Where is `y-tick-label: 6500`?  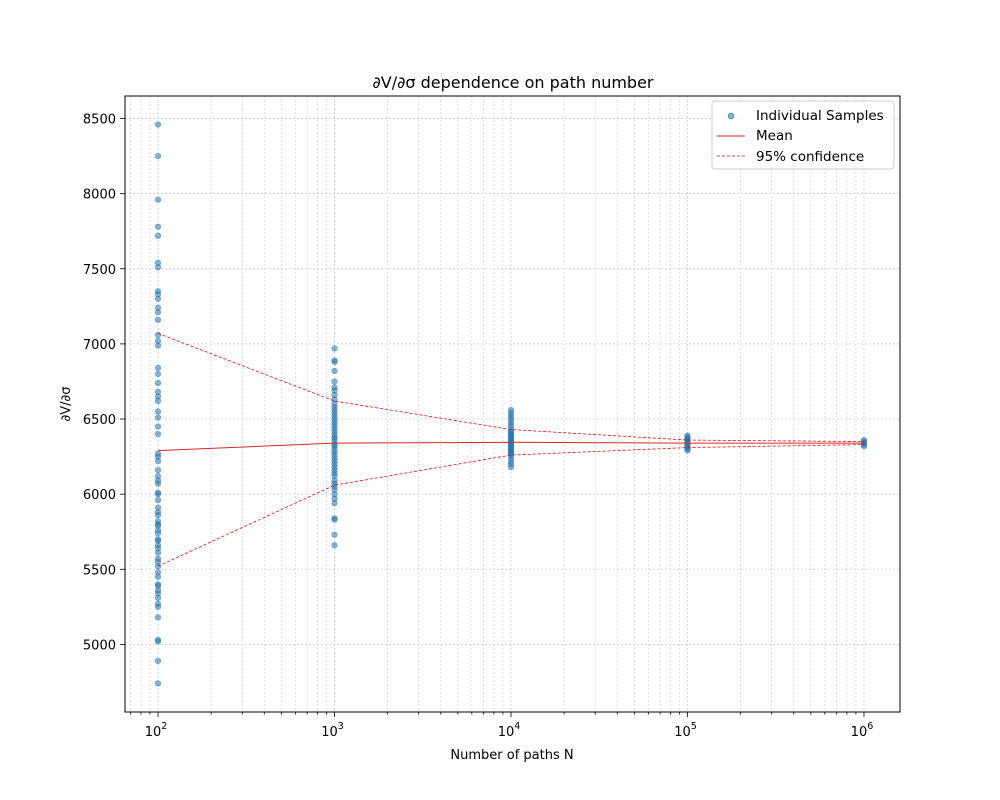 y-tick-label: 6500 is located at coordinates (99, 420).